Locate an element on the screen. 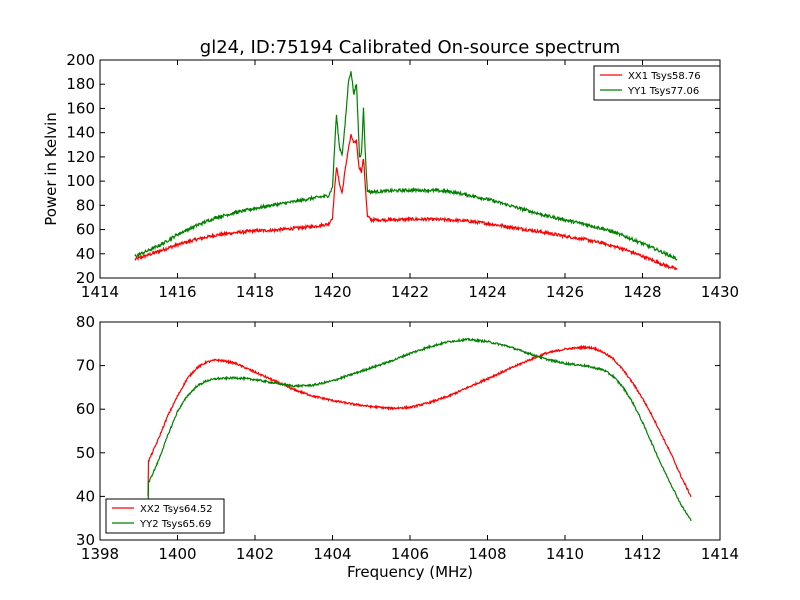  top-y-tick-label: 100 is located at coordinates (80, 181).